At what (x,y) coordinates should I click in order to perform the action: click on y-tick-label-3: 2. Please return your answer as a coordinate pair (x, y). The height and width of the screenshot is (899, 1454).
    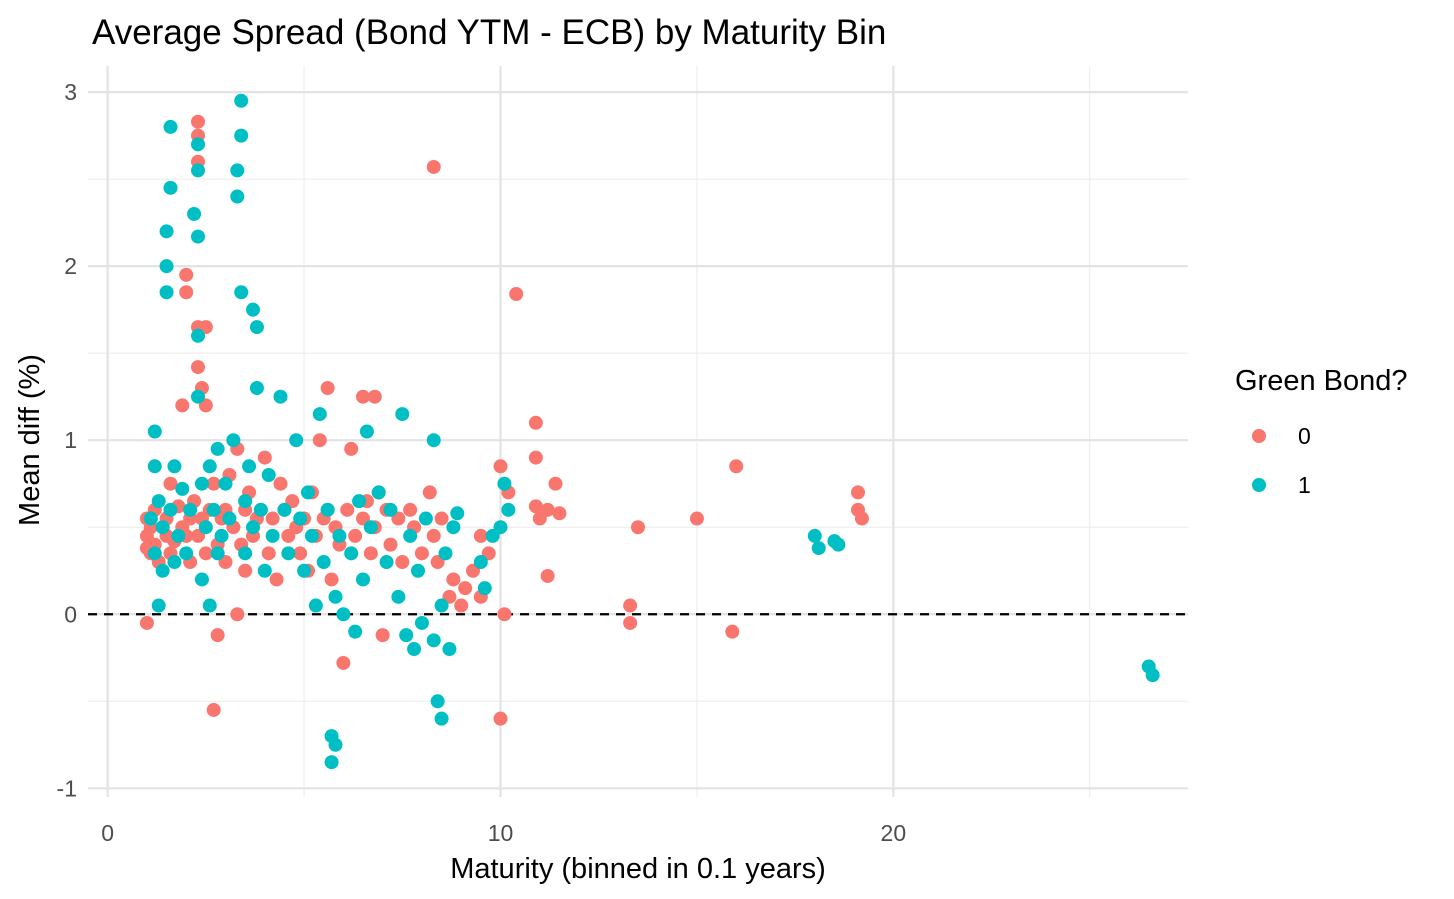
    Looking at the image, I should click on (70, 266).